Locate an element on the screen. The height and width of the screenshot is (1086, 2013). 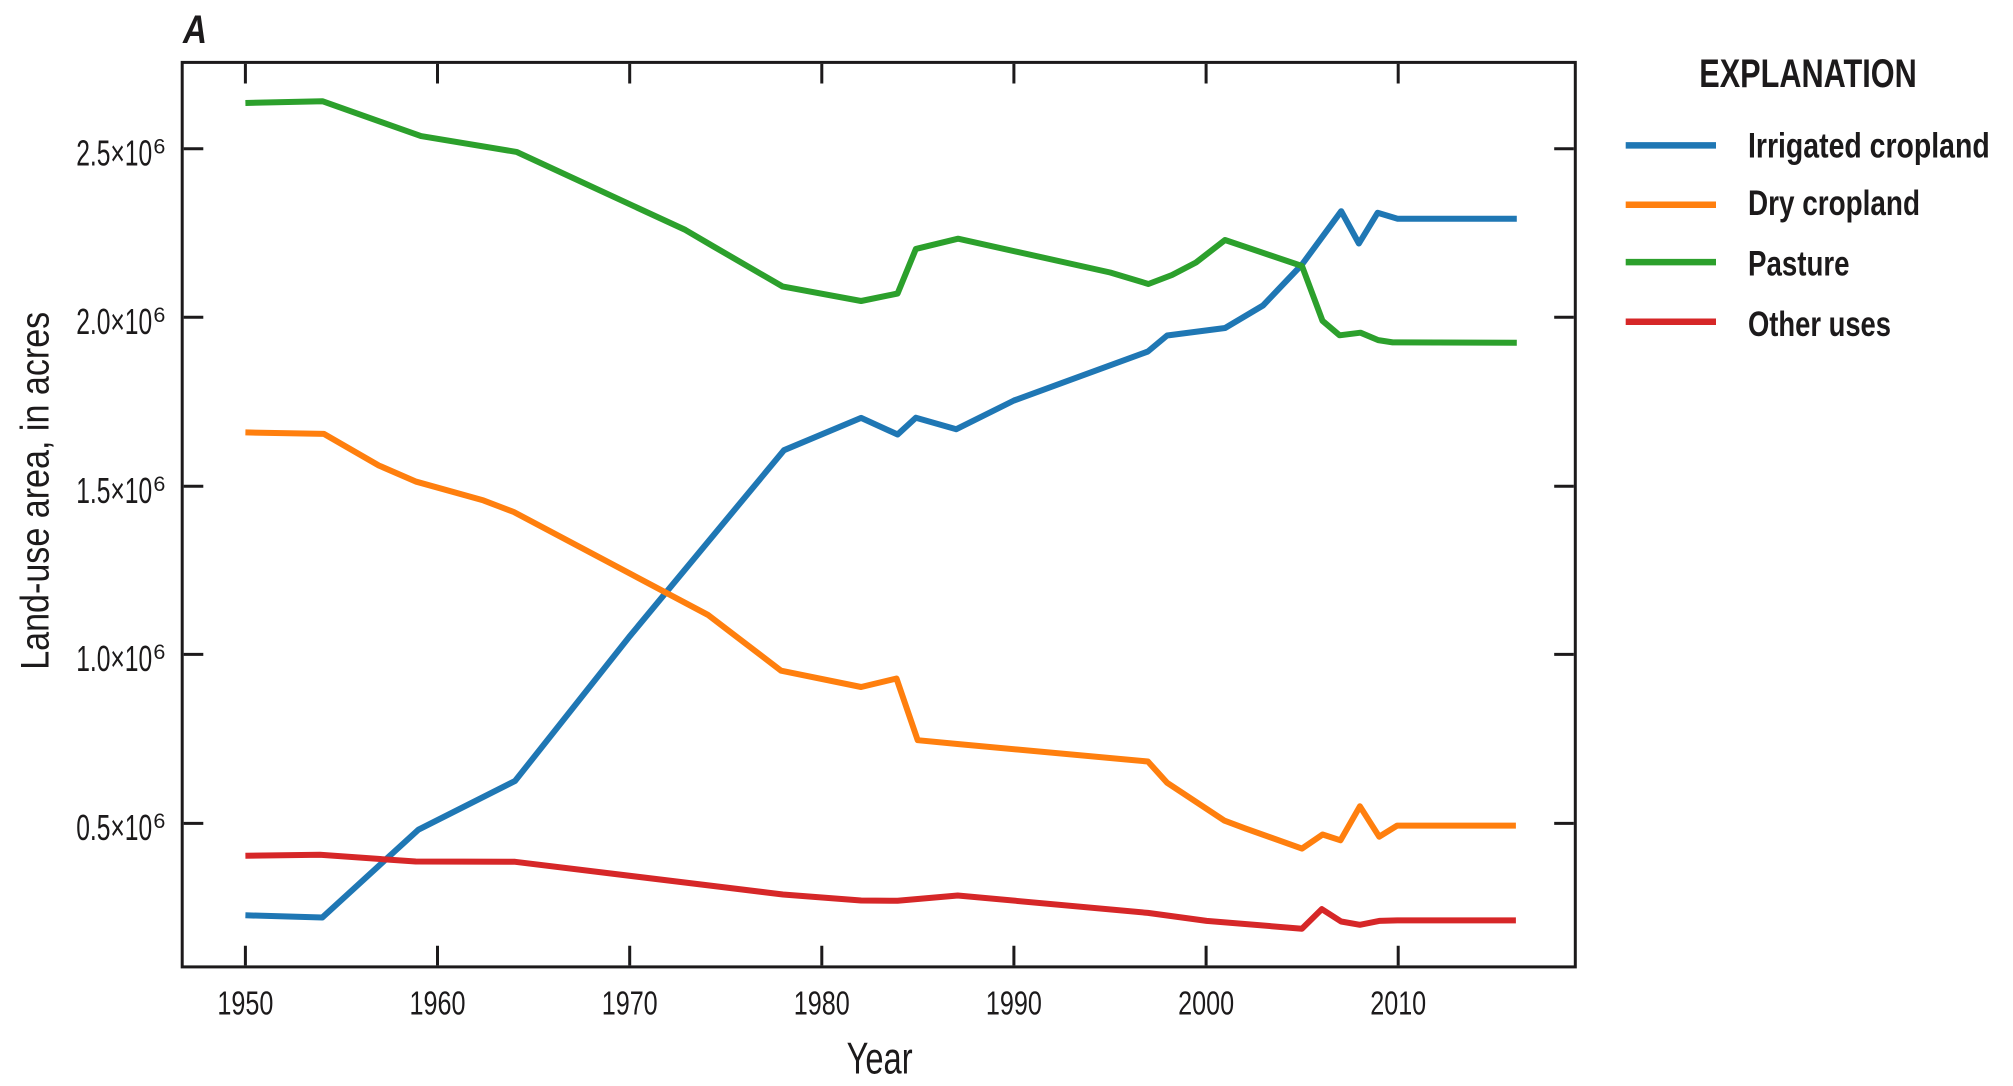
svg-text: 2010 is located at coordinates (1398, 1004).